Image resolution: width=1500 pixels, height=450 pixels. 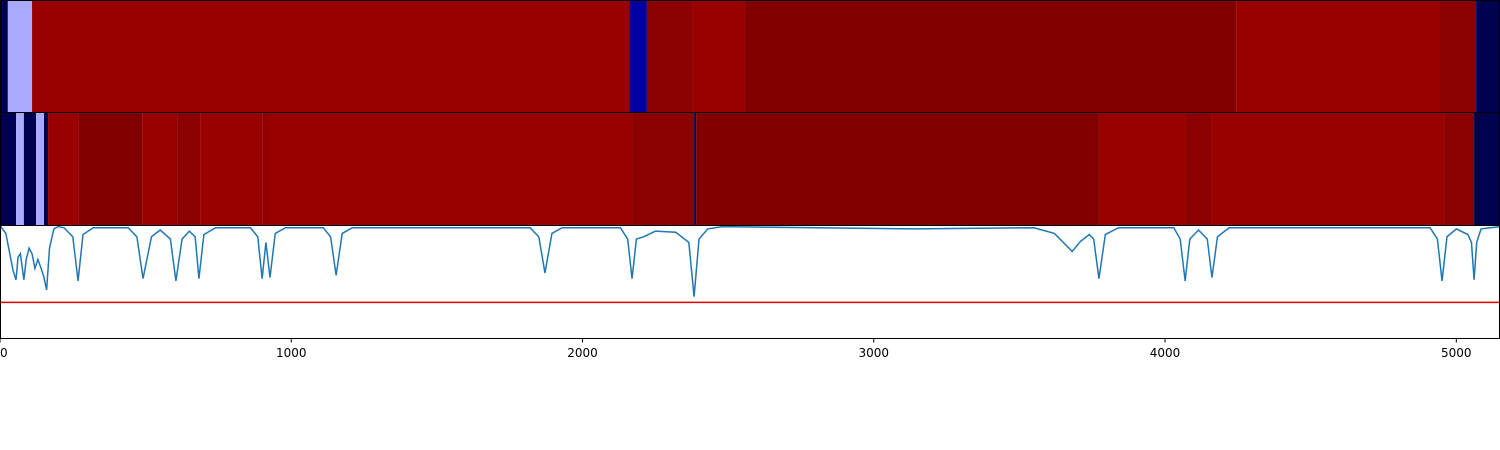 What do you see at coordinates (1165, 353) in the screenshot?
I see `x-tick-label: 4000` at bounding box center [1165, 353].